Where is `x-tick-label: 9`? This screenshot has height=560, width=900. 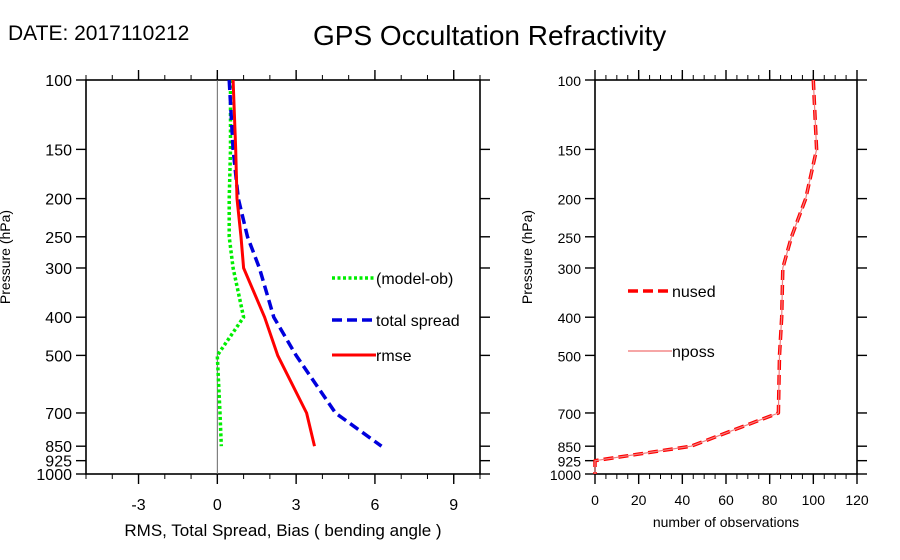 x-tick-label: 9 is located at coordinates (453, 505).